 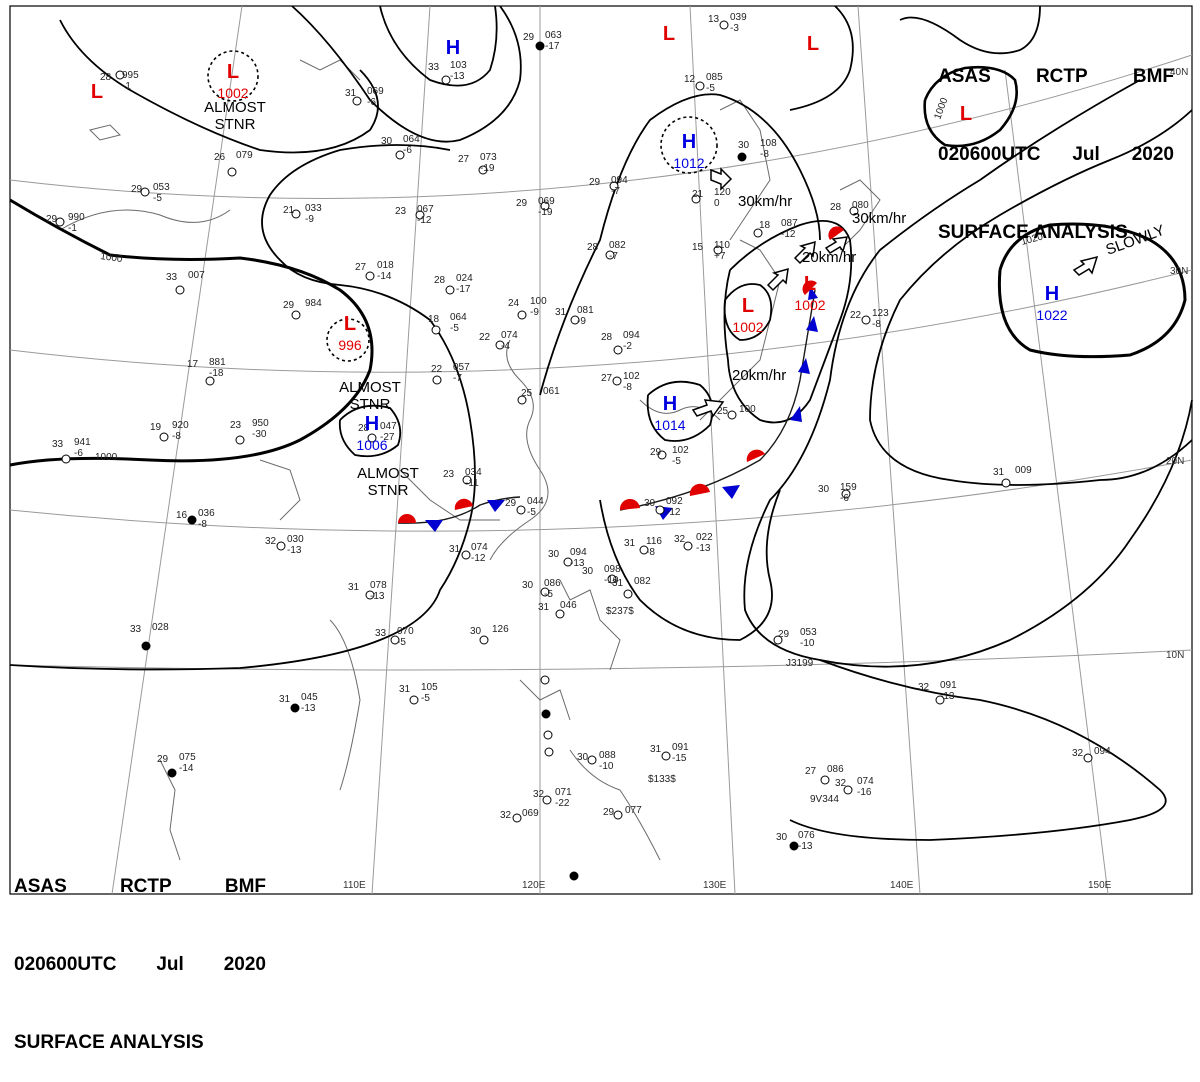 What do you see at coordinates (1179, 271) in the screenshot?
I see `svg-text: 30N` at bounding box center [1179, 271].